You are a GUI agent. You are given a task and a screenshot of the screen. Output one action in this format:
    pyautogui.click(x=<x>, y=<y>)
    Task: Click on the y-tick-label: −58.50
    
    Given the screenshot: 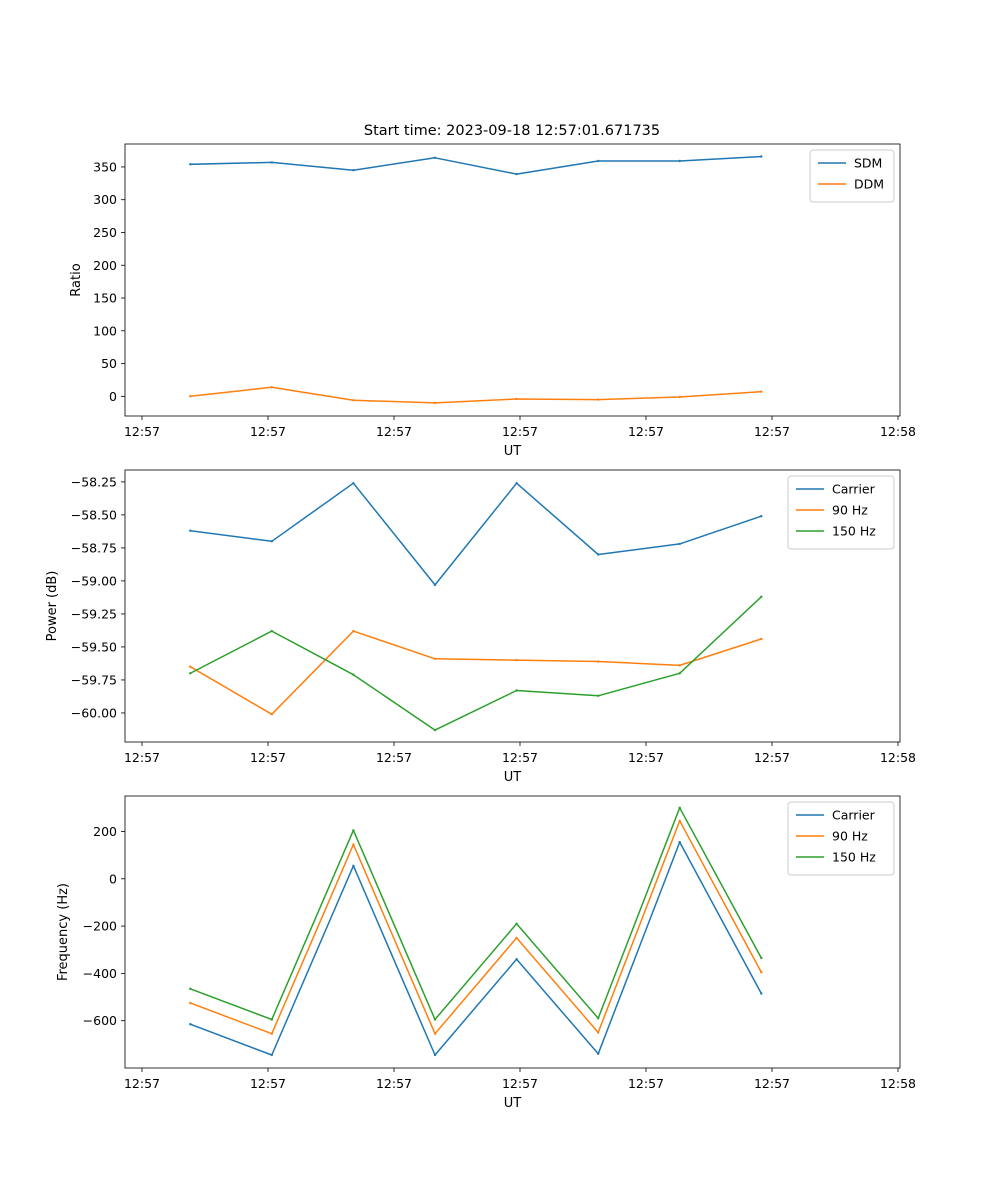 What is the action you would take?
    pyautogui.click(x=94, y=514)
    